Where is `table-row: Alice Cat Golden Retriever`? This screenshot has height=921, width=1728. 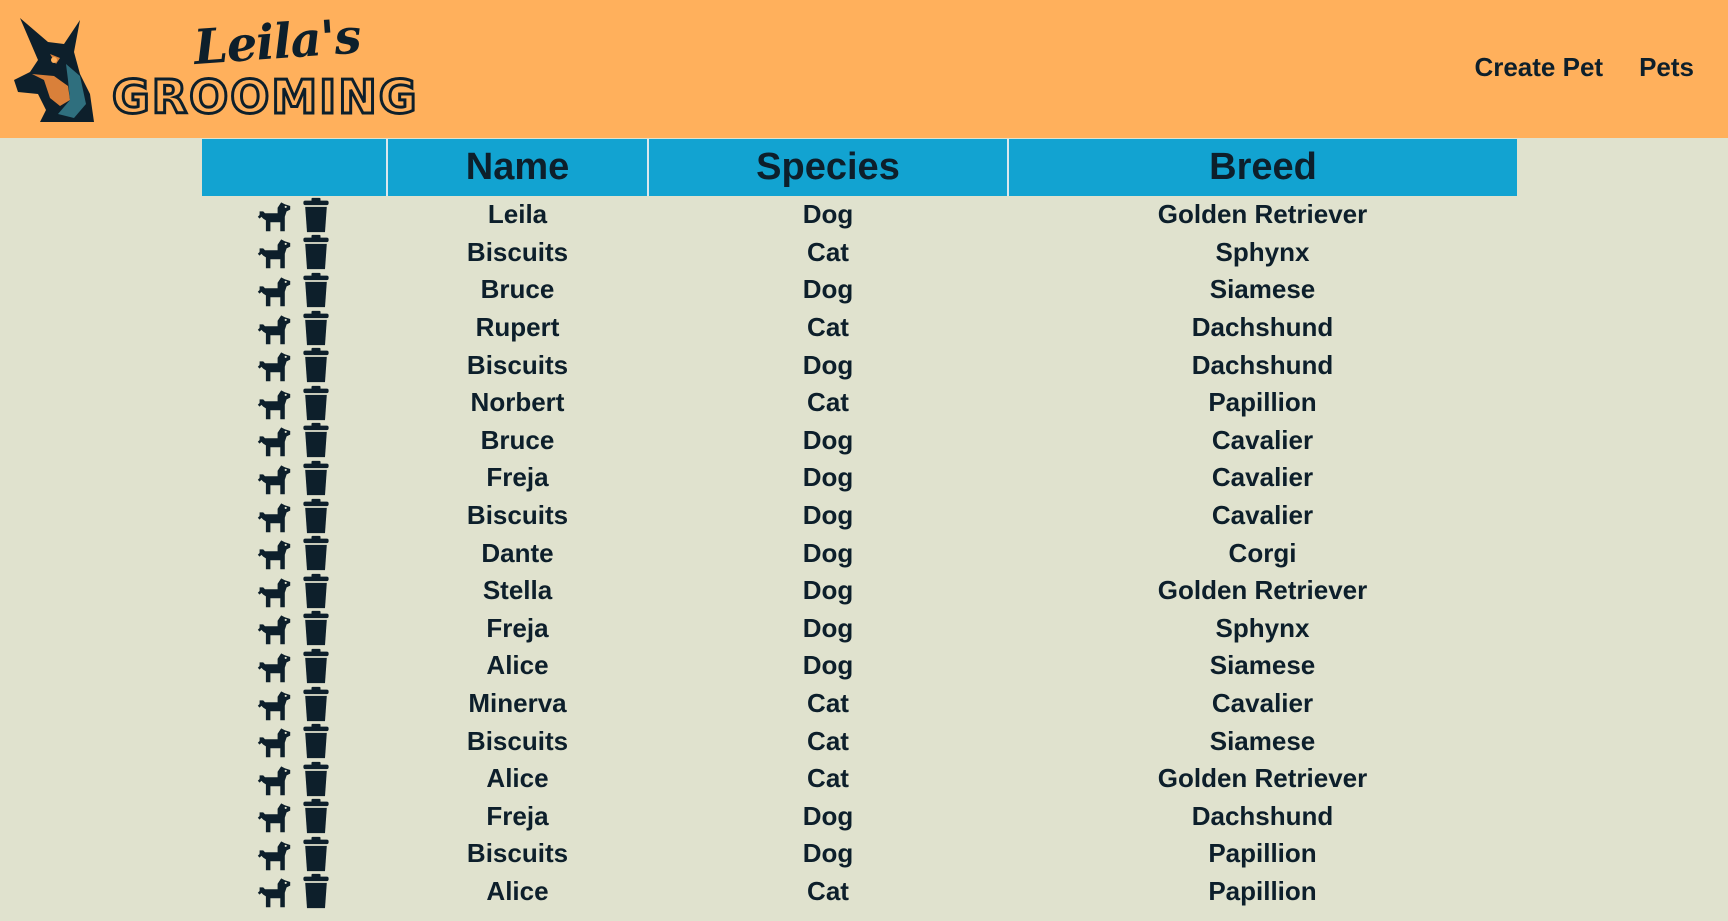 table-row: Alice Cat Golden Retriever is located at coordinates (859, 779).